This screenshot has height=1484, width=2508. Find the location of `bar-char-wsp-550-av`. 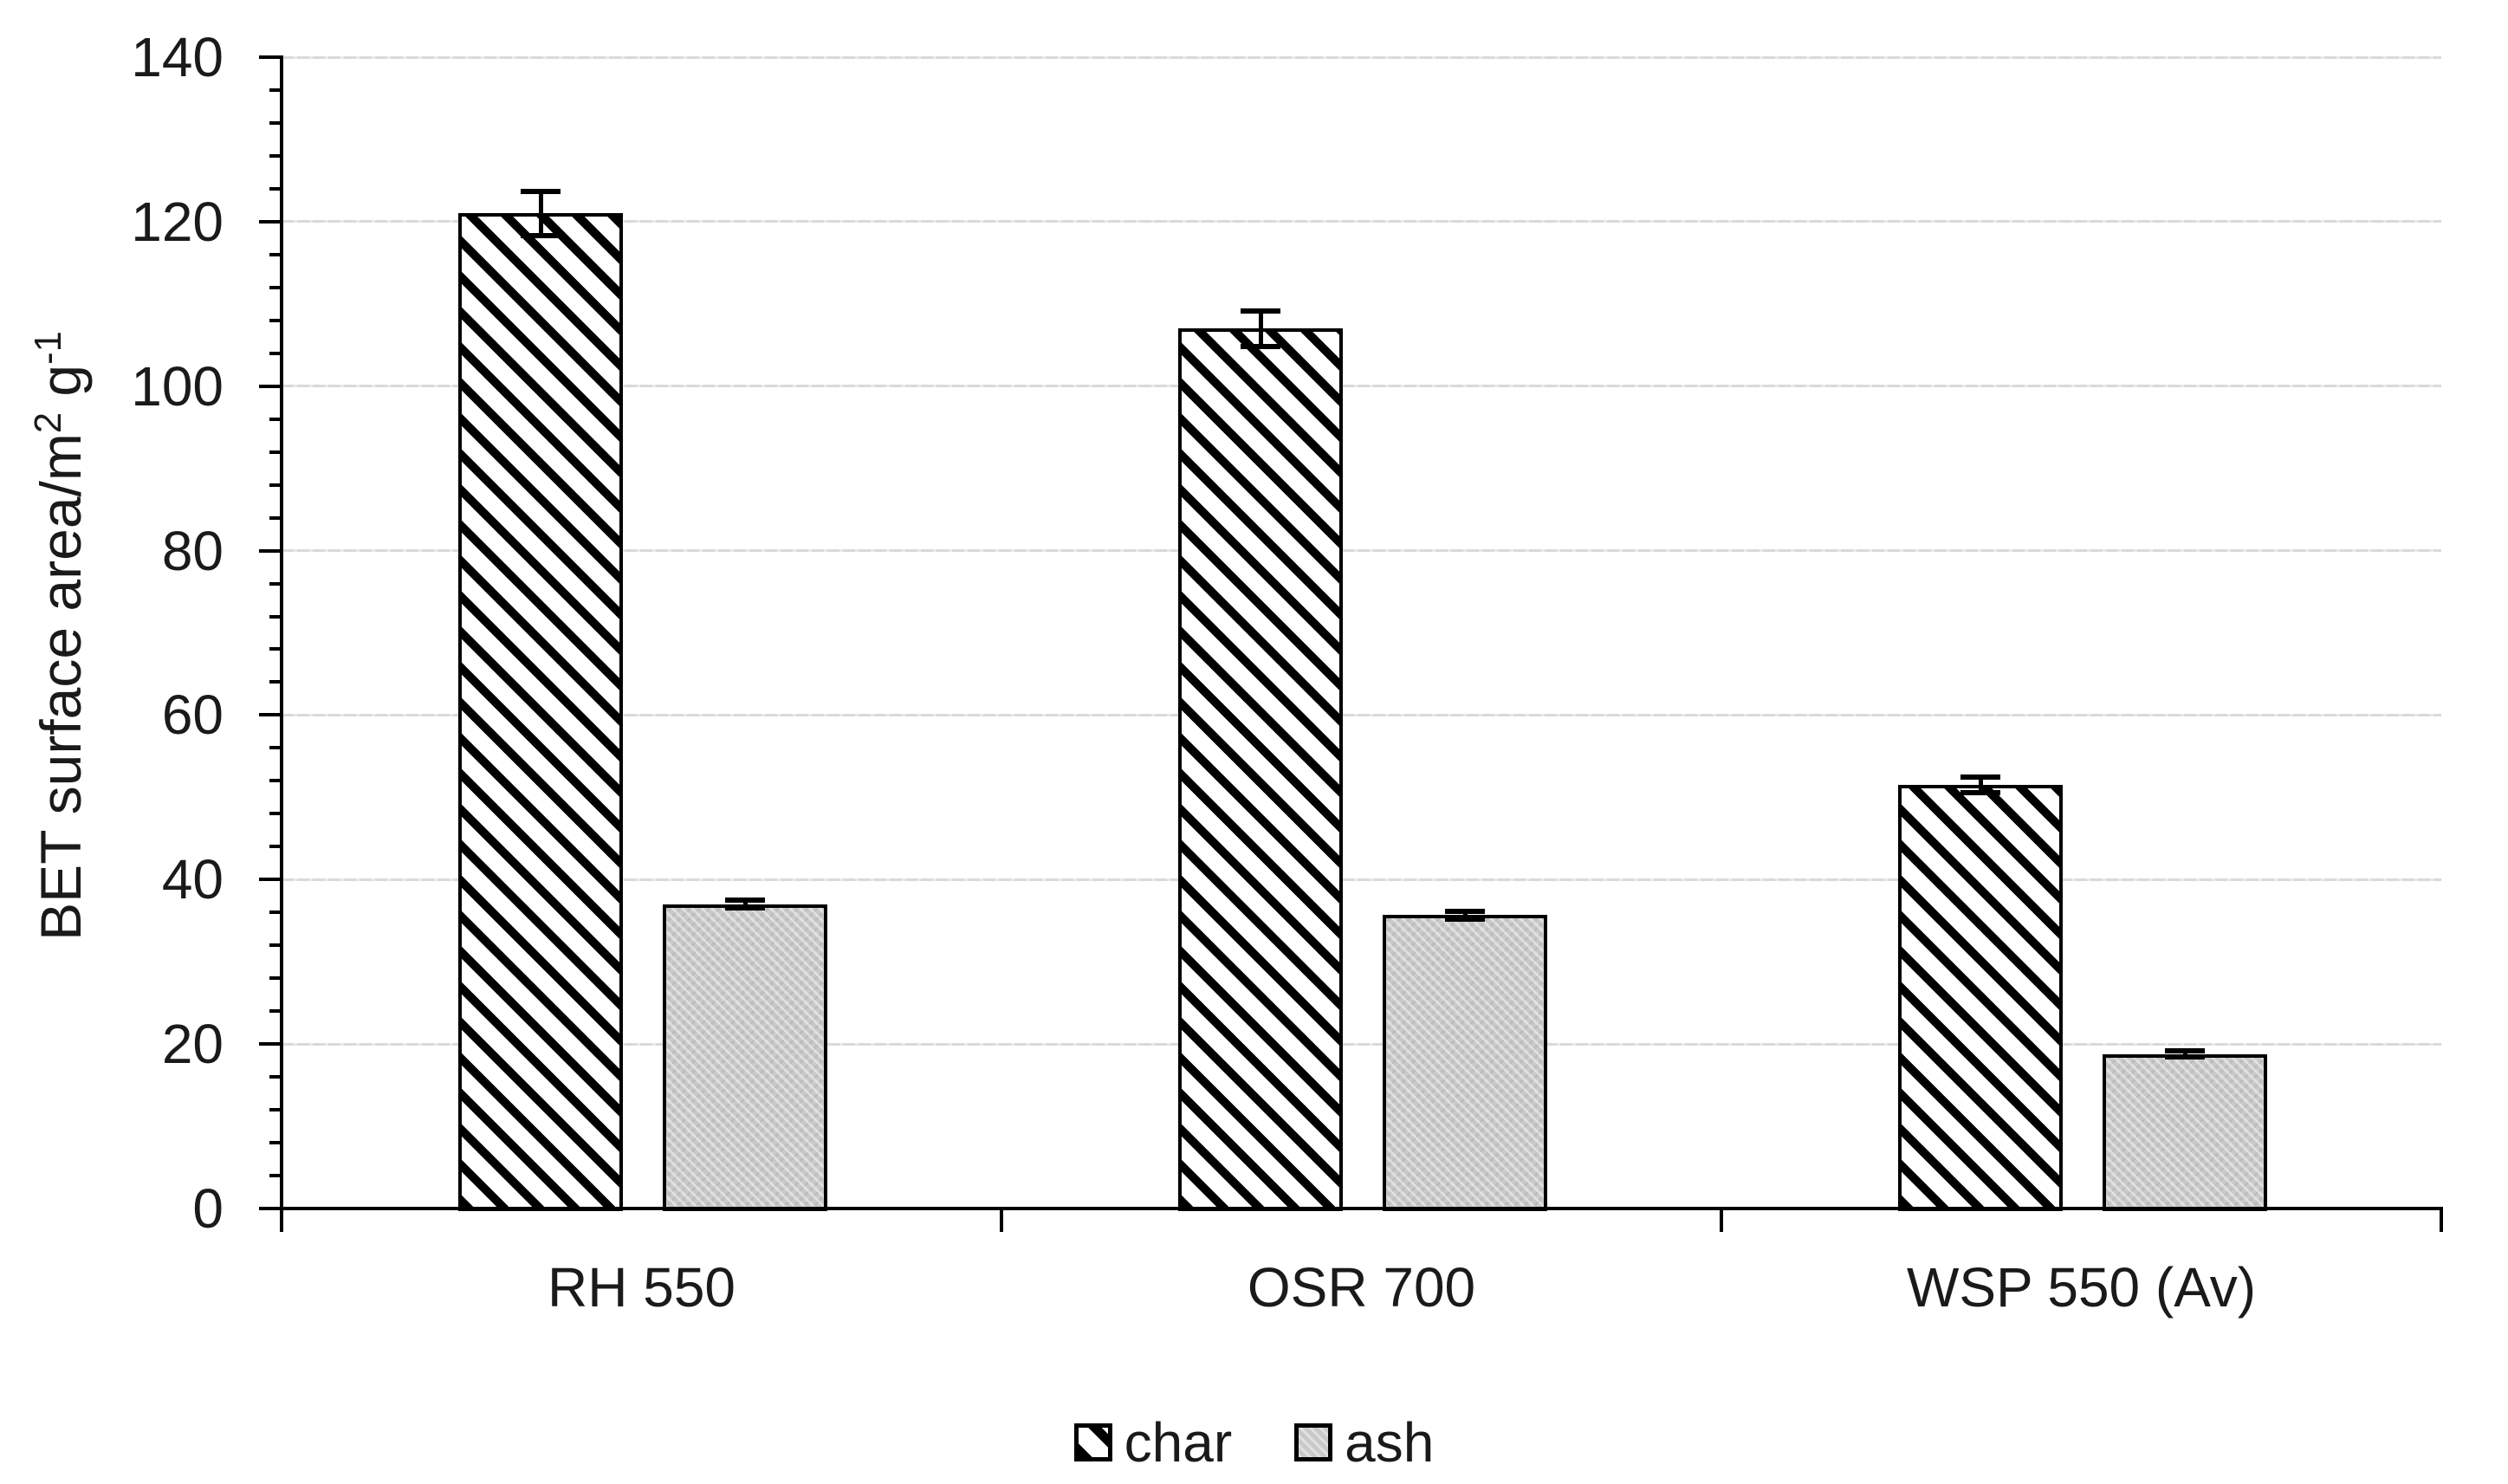

bar-char-wsp-550-av is located at coordinates (1980, 998).